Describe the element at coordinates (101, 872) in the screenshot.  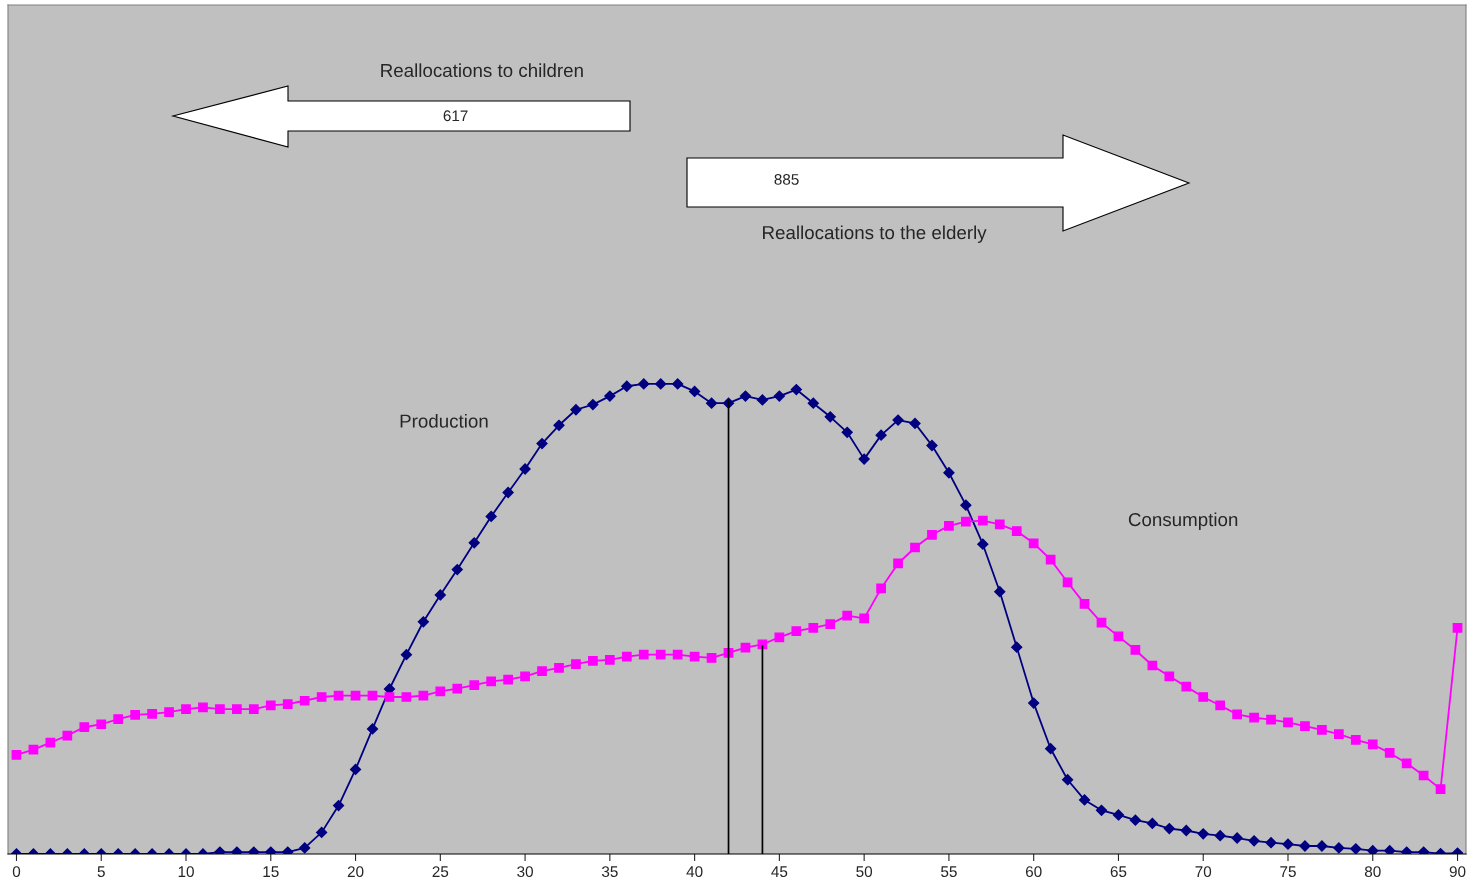
I see `x-tick-label: 5` at that location.